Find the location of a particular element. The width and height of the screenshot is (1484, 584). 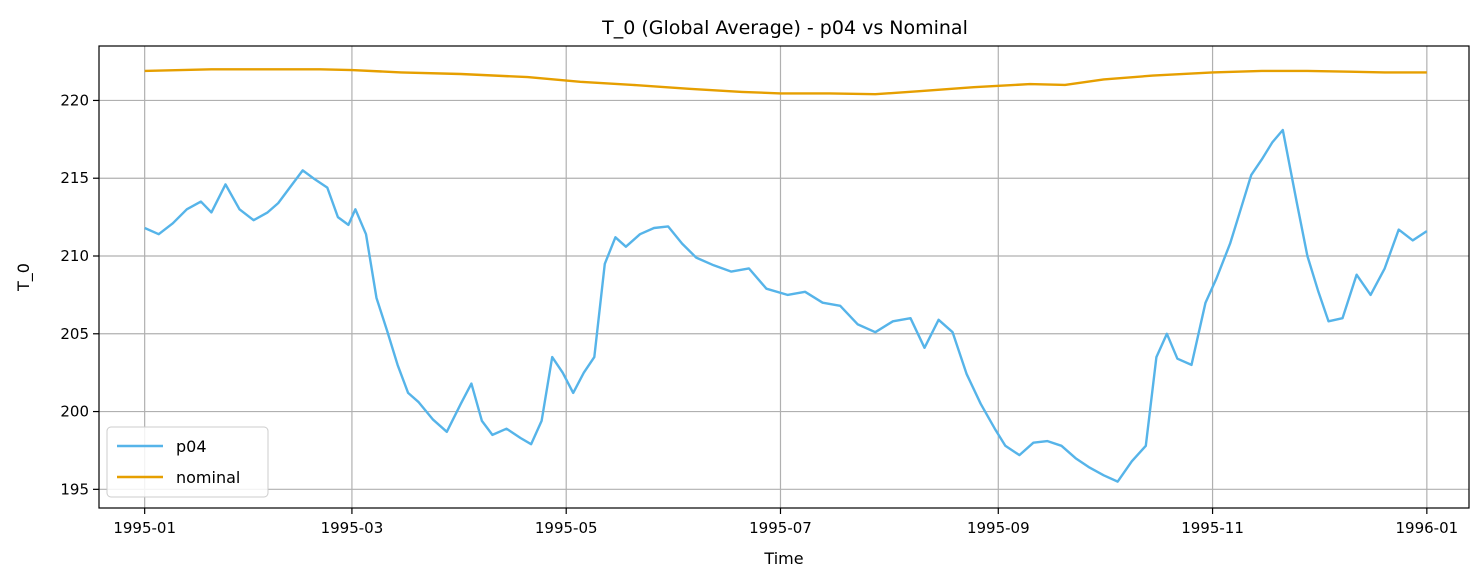

y-tick-label: 220 is located at coordinates (74, 100).